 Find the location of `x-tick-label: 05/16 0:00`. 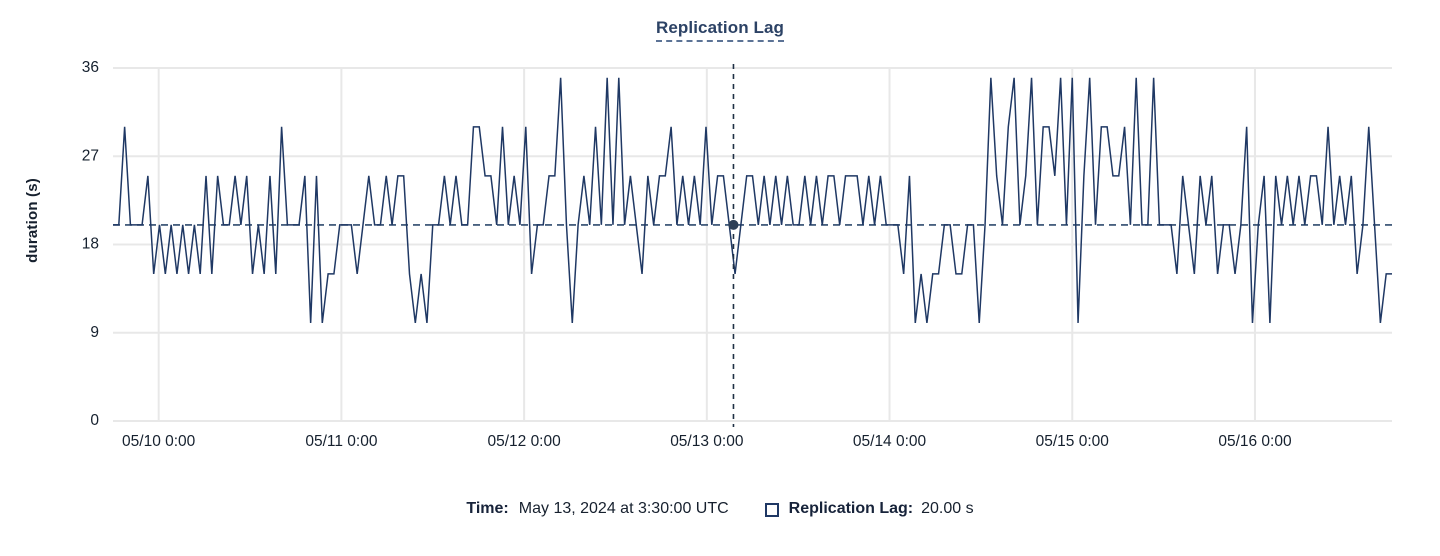

x-tick-label: 05/16 0:00 is located at coordinates (1255, 441).